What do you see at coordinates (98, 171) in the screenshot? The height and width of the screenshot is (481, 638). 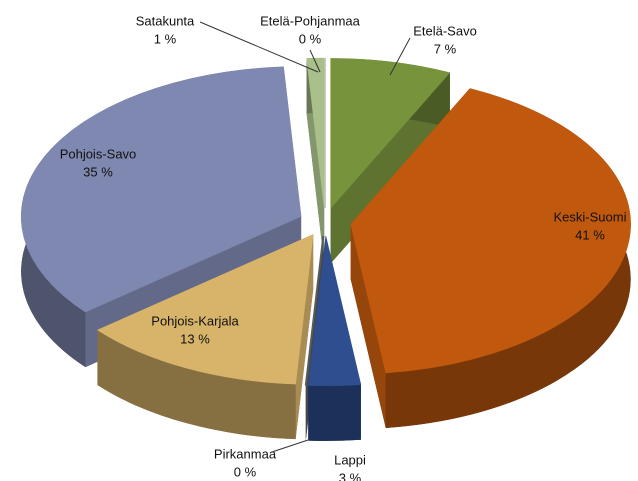 I see `slice-value-label: 35 %` at bounding box center [98, 171].